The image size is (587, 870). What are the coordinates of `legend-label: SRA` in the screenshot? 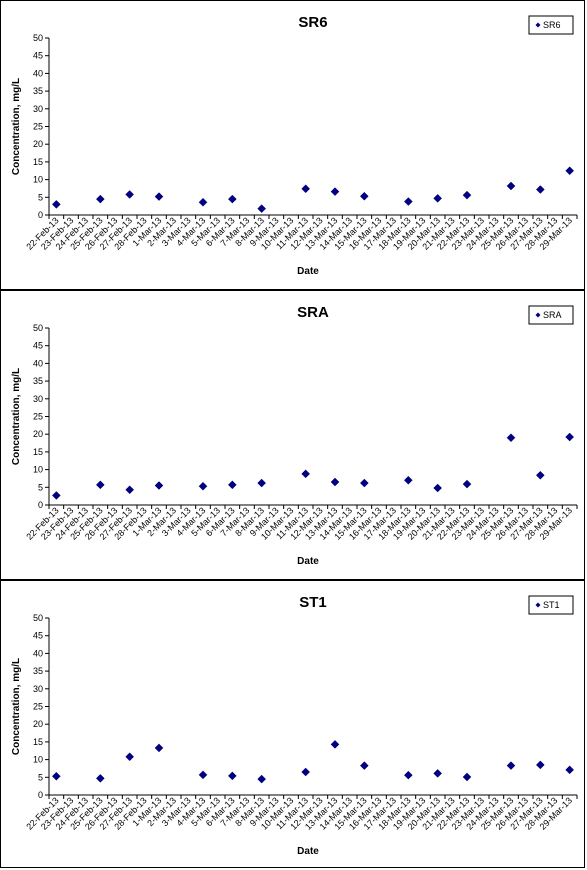 It's located at (552, 315).